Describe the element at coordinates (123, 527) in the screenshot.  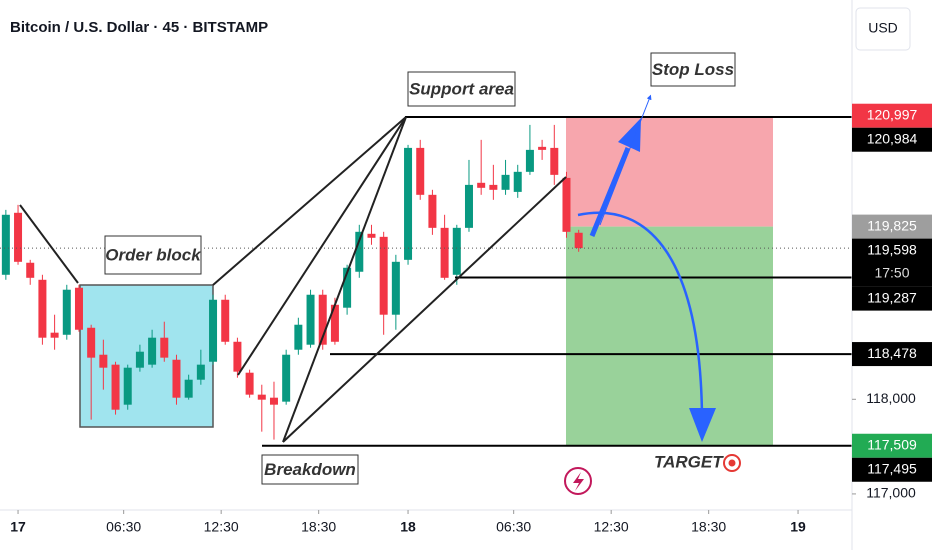
I see `x-tick-label: 06:30` at that location.